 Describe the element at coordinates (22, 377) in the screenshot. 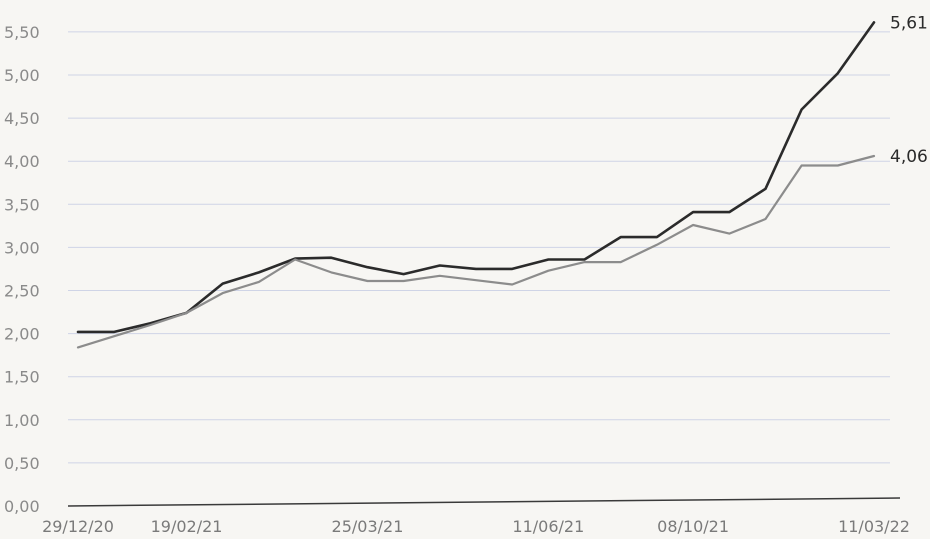

I see `y-tick-label: 1,50` at that location.